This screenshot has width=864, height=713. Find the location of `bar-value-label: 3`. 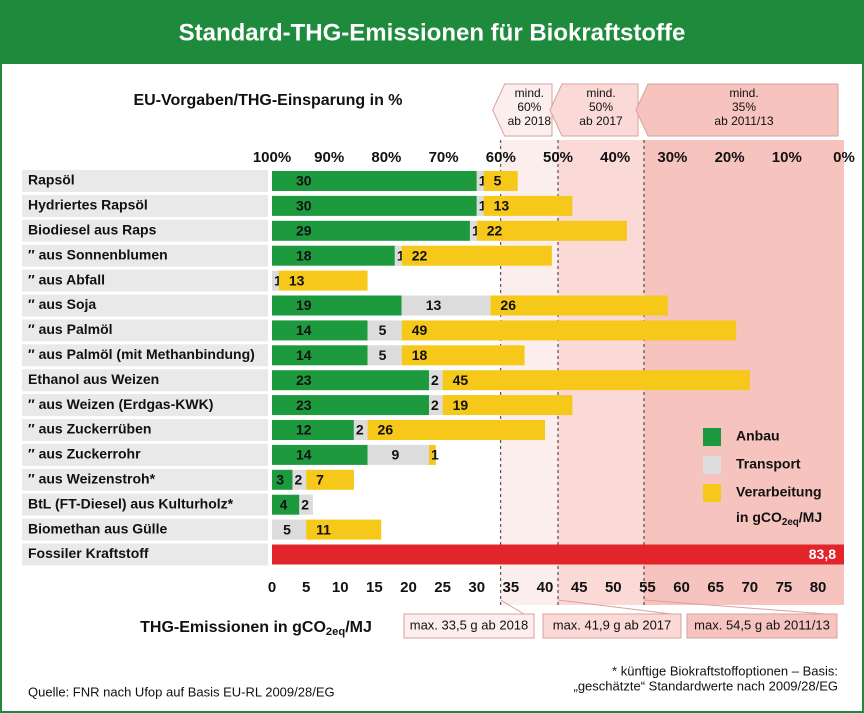

bar-value-label: 3 is located at coordinates (280, 480).